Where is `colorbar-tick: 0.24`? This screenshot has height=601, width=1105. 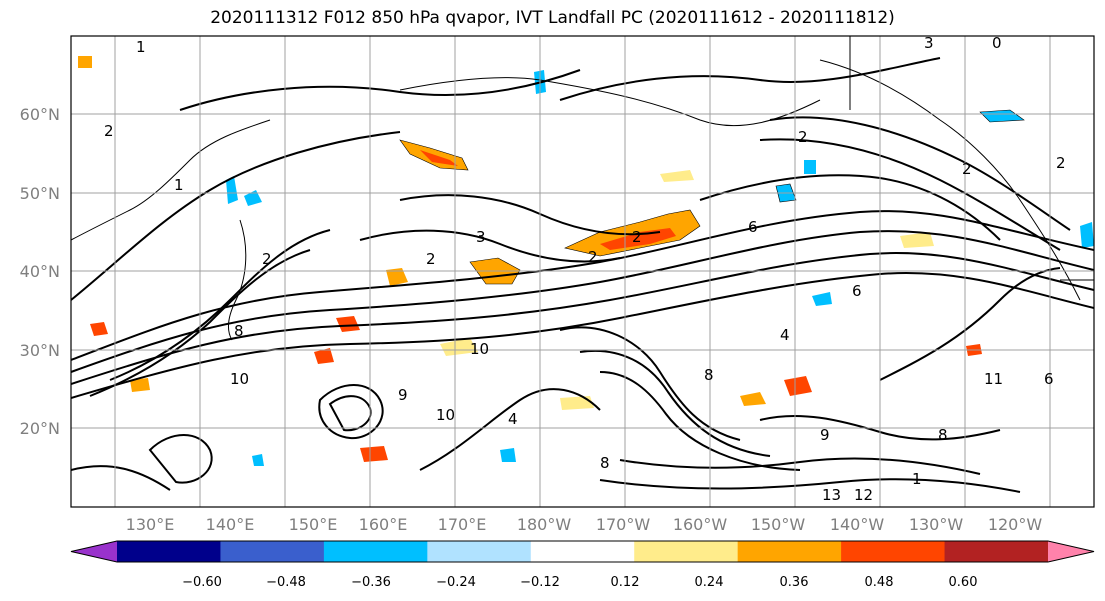
colorbar-tick: 0.24 is located at coordinates (709, 582).